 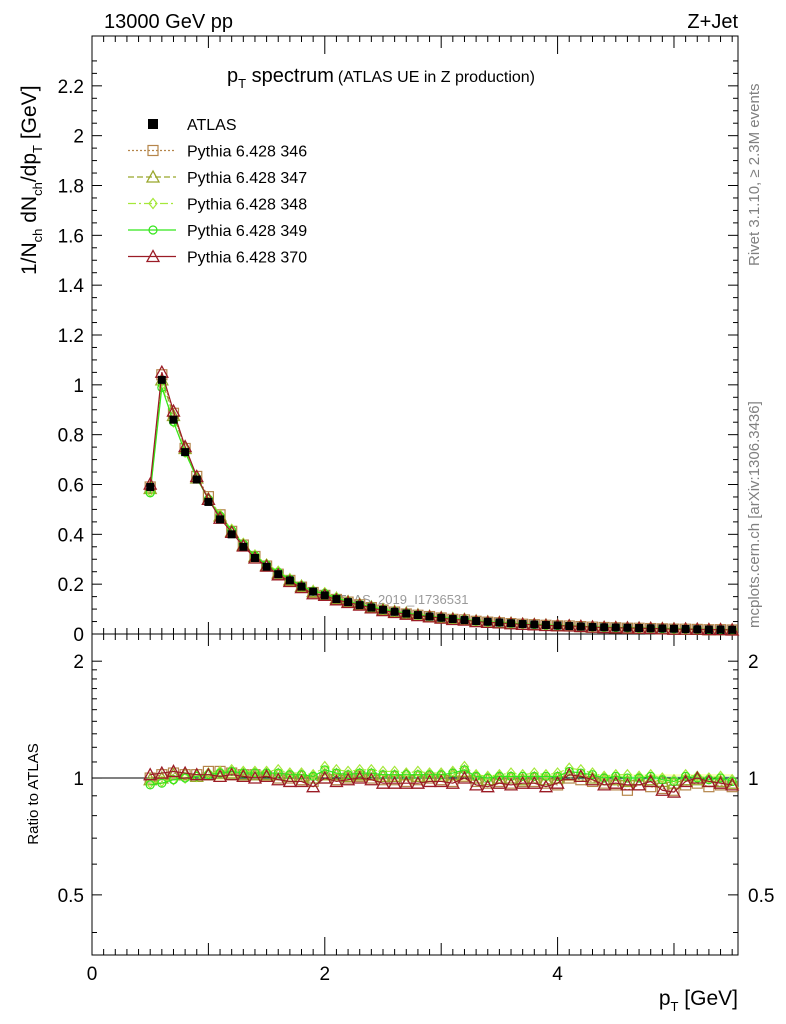 I want to click on legend-label: Pythia 6.428 346, so click(x=247, y=152).